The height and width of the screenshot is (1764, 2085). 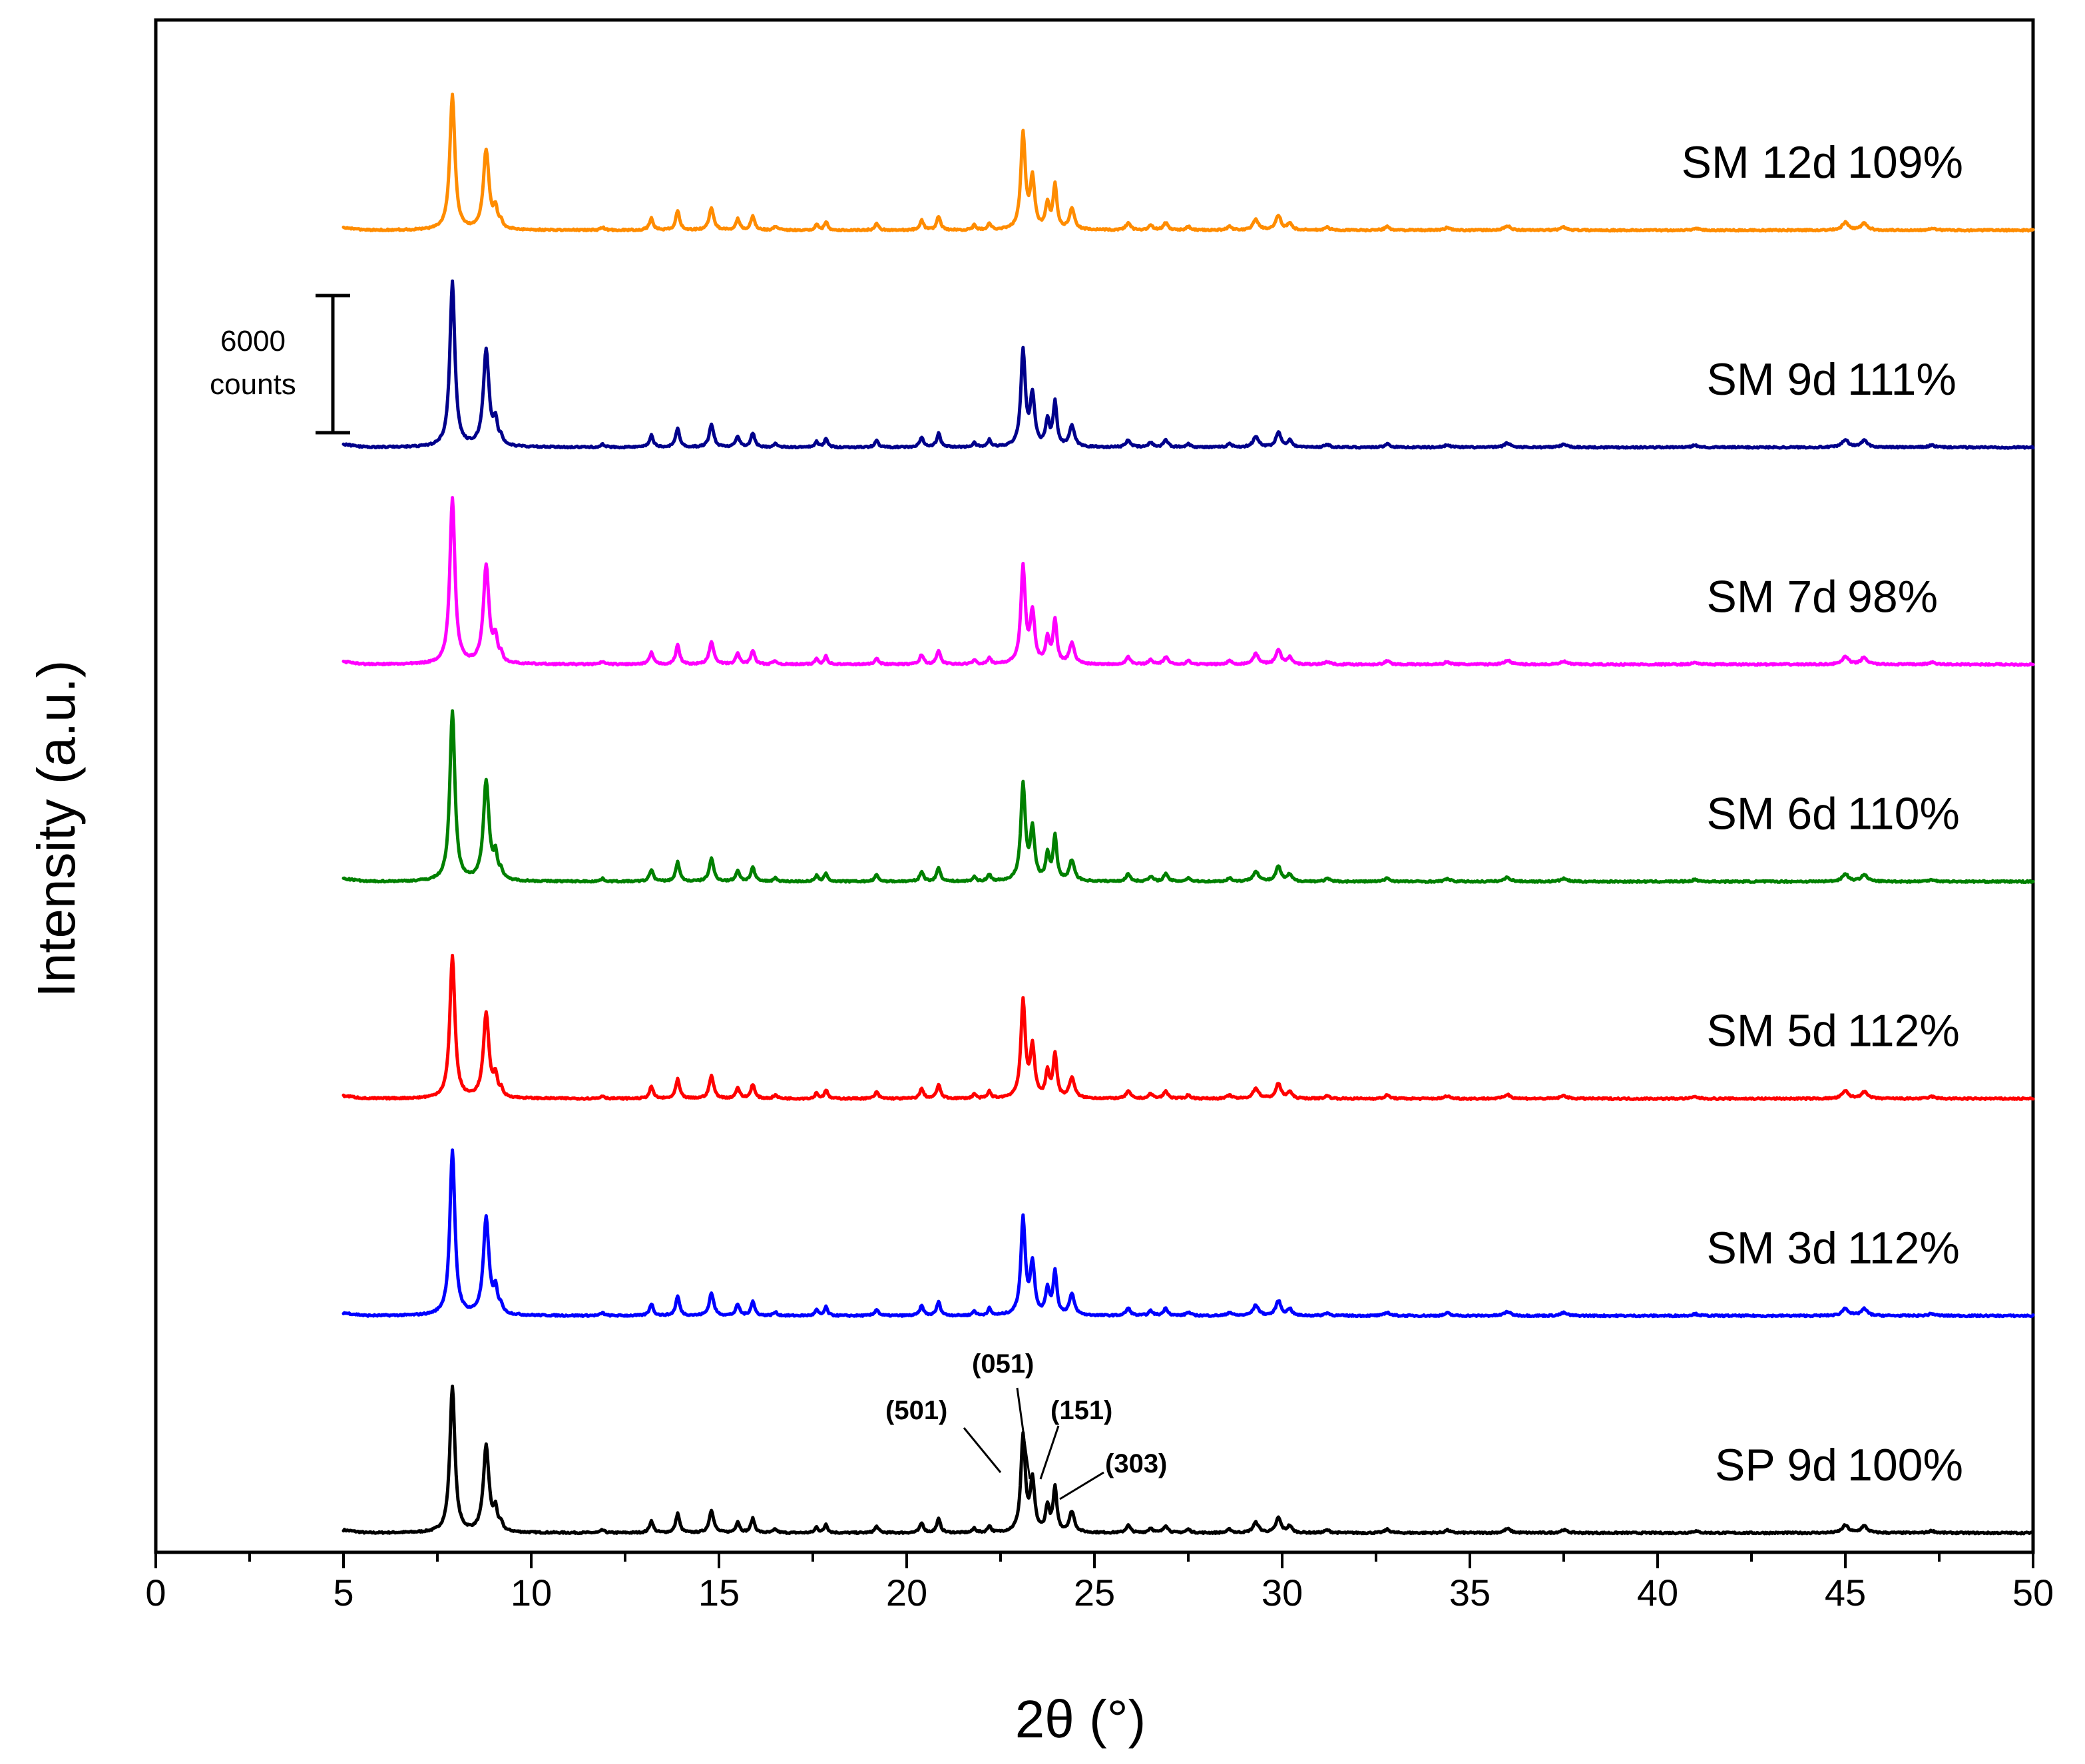 I want to click on x-tick-label: 10, so click(x=531, y=1593).